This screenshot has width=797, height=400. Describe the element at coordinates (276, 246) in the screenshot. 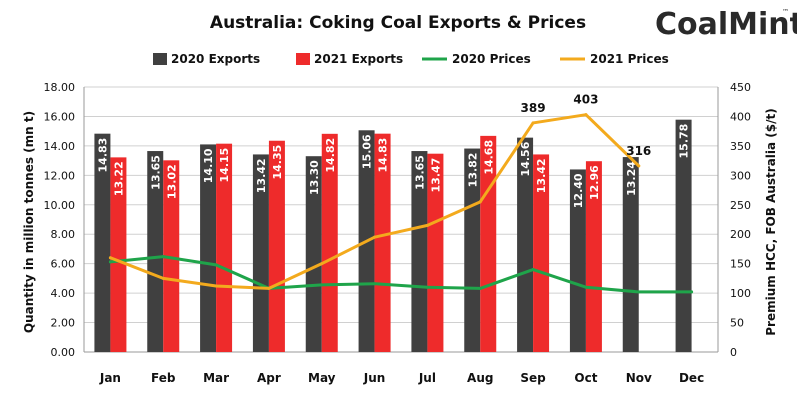

I see `bar-2021-exports-apr` at that location.